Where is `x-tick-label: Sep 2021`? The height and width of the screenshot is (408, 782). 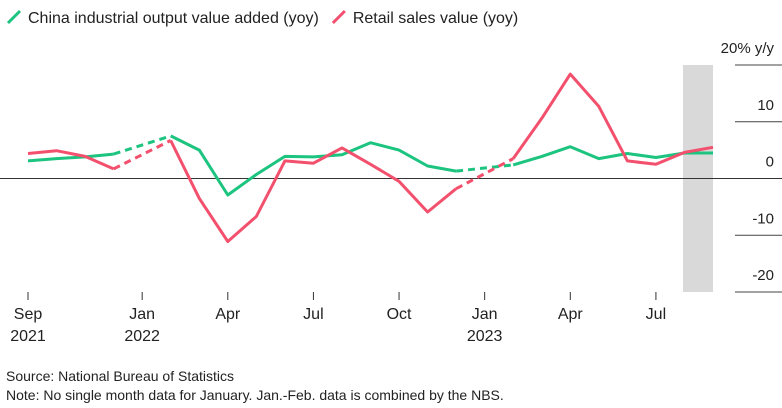 x-tick-label: Sep 2021 is located at coordinates (28, 325).